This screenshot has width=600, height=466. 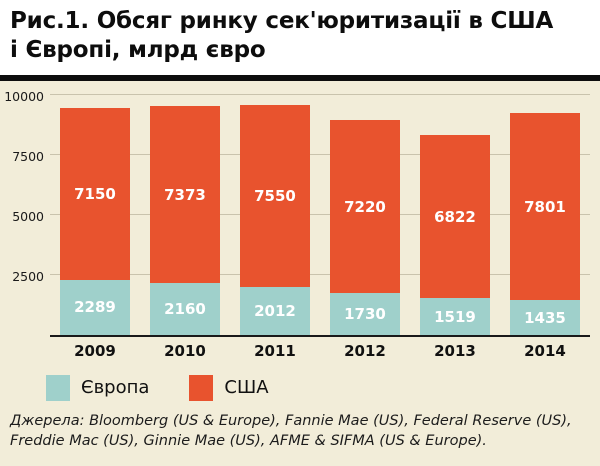 I want to click on stacked-bar: 2289 7150, so click(x=95, y=221).